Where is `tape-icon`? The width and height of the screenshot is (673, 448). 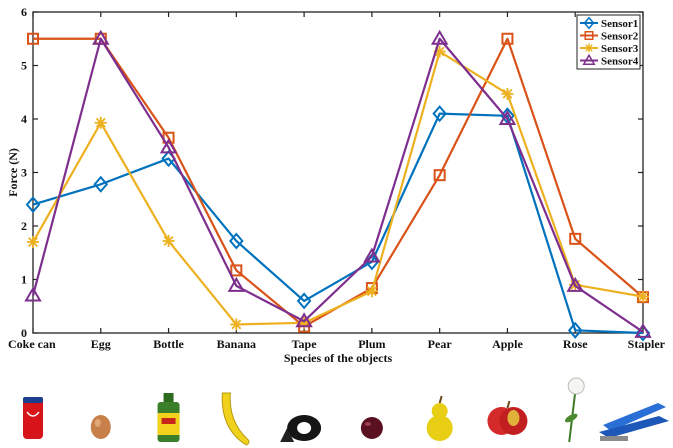
tape-icon is located at coordinates (301, 428).